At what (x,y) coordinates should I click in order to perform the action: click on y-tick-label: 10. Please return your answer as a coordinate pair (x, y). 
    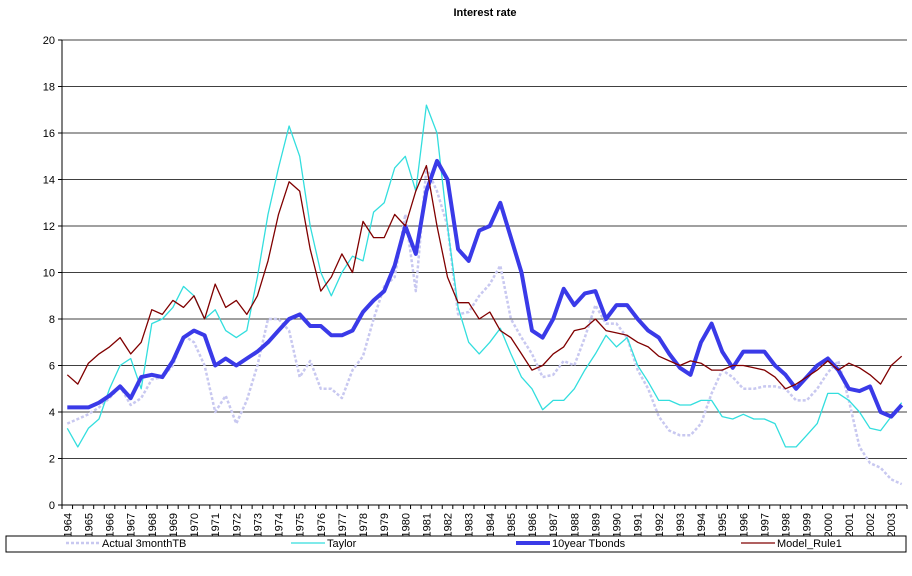
    Looking at the image, I should click on (49, 274).